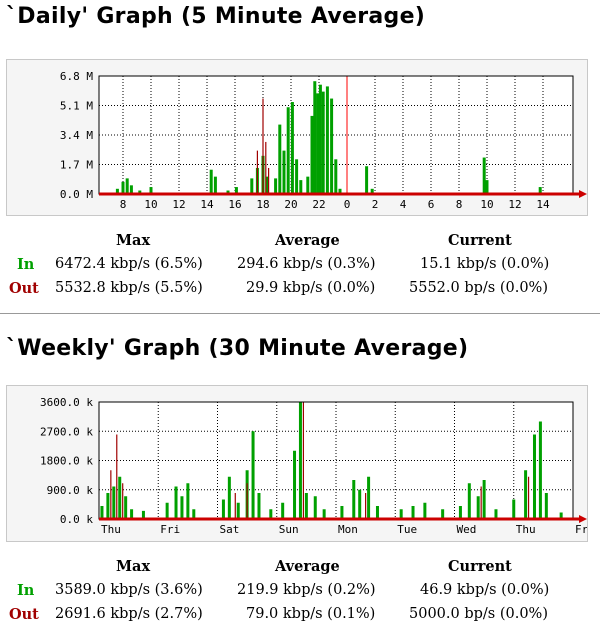 This screenshot has height=632, width=600. I want to click on weekly-out-max: 2691.6 kbp/s (2.7%), so click(129, 614).